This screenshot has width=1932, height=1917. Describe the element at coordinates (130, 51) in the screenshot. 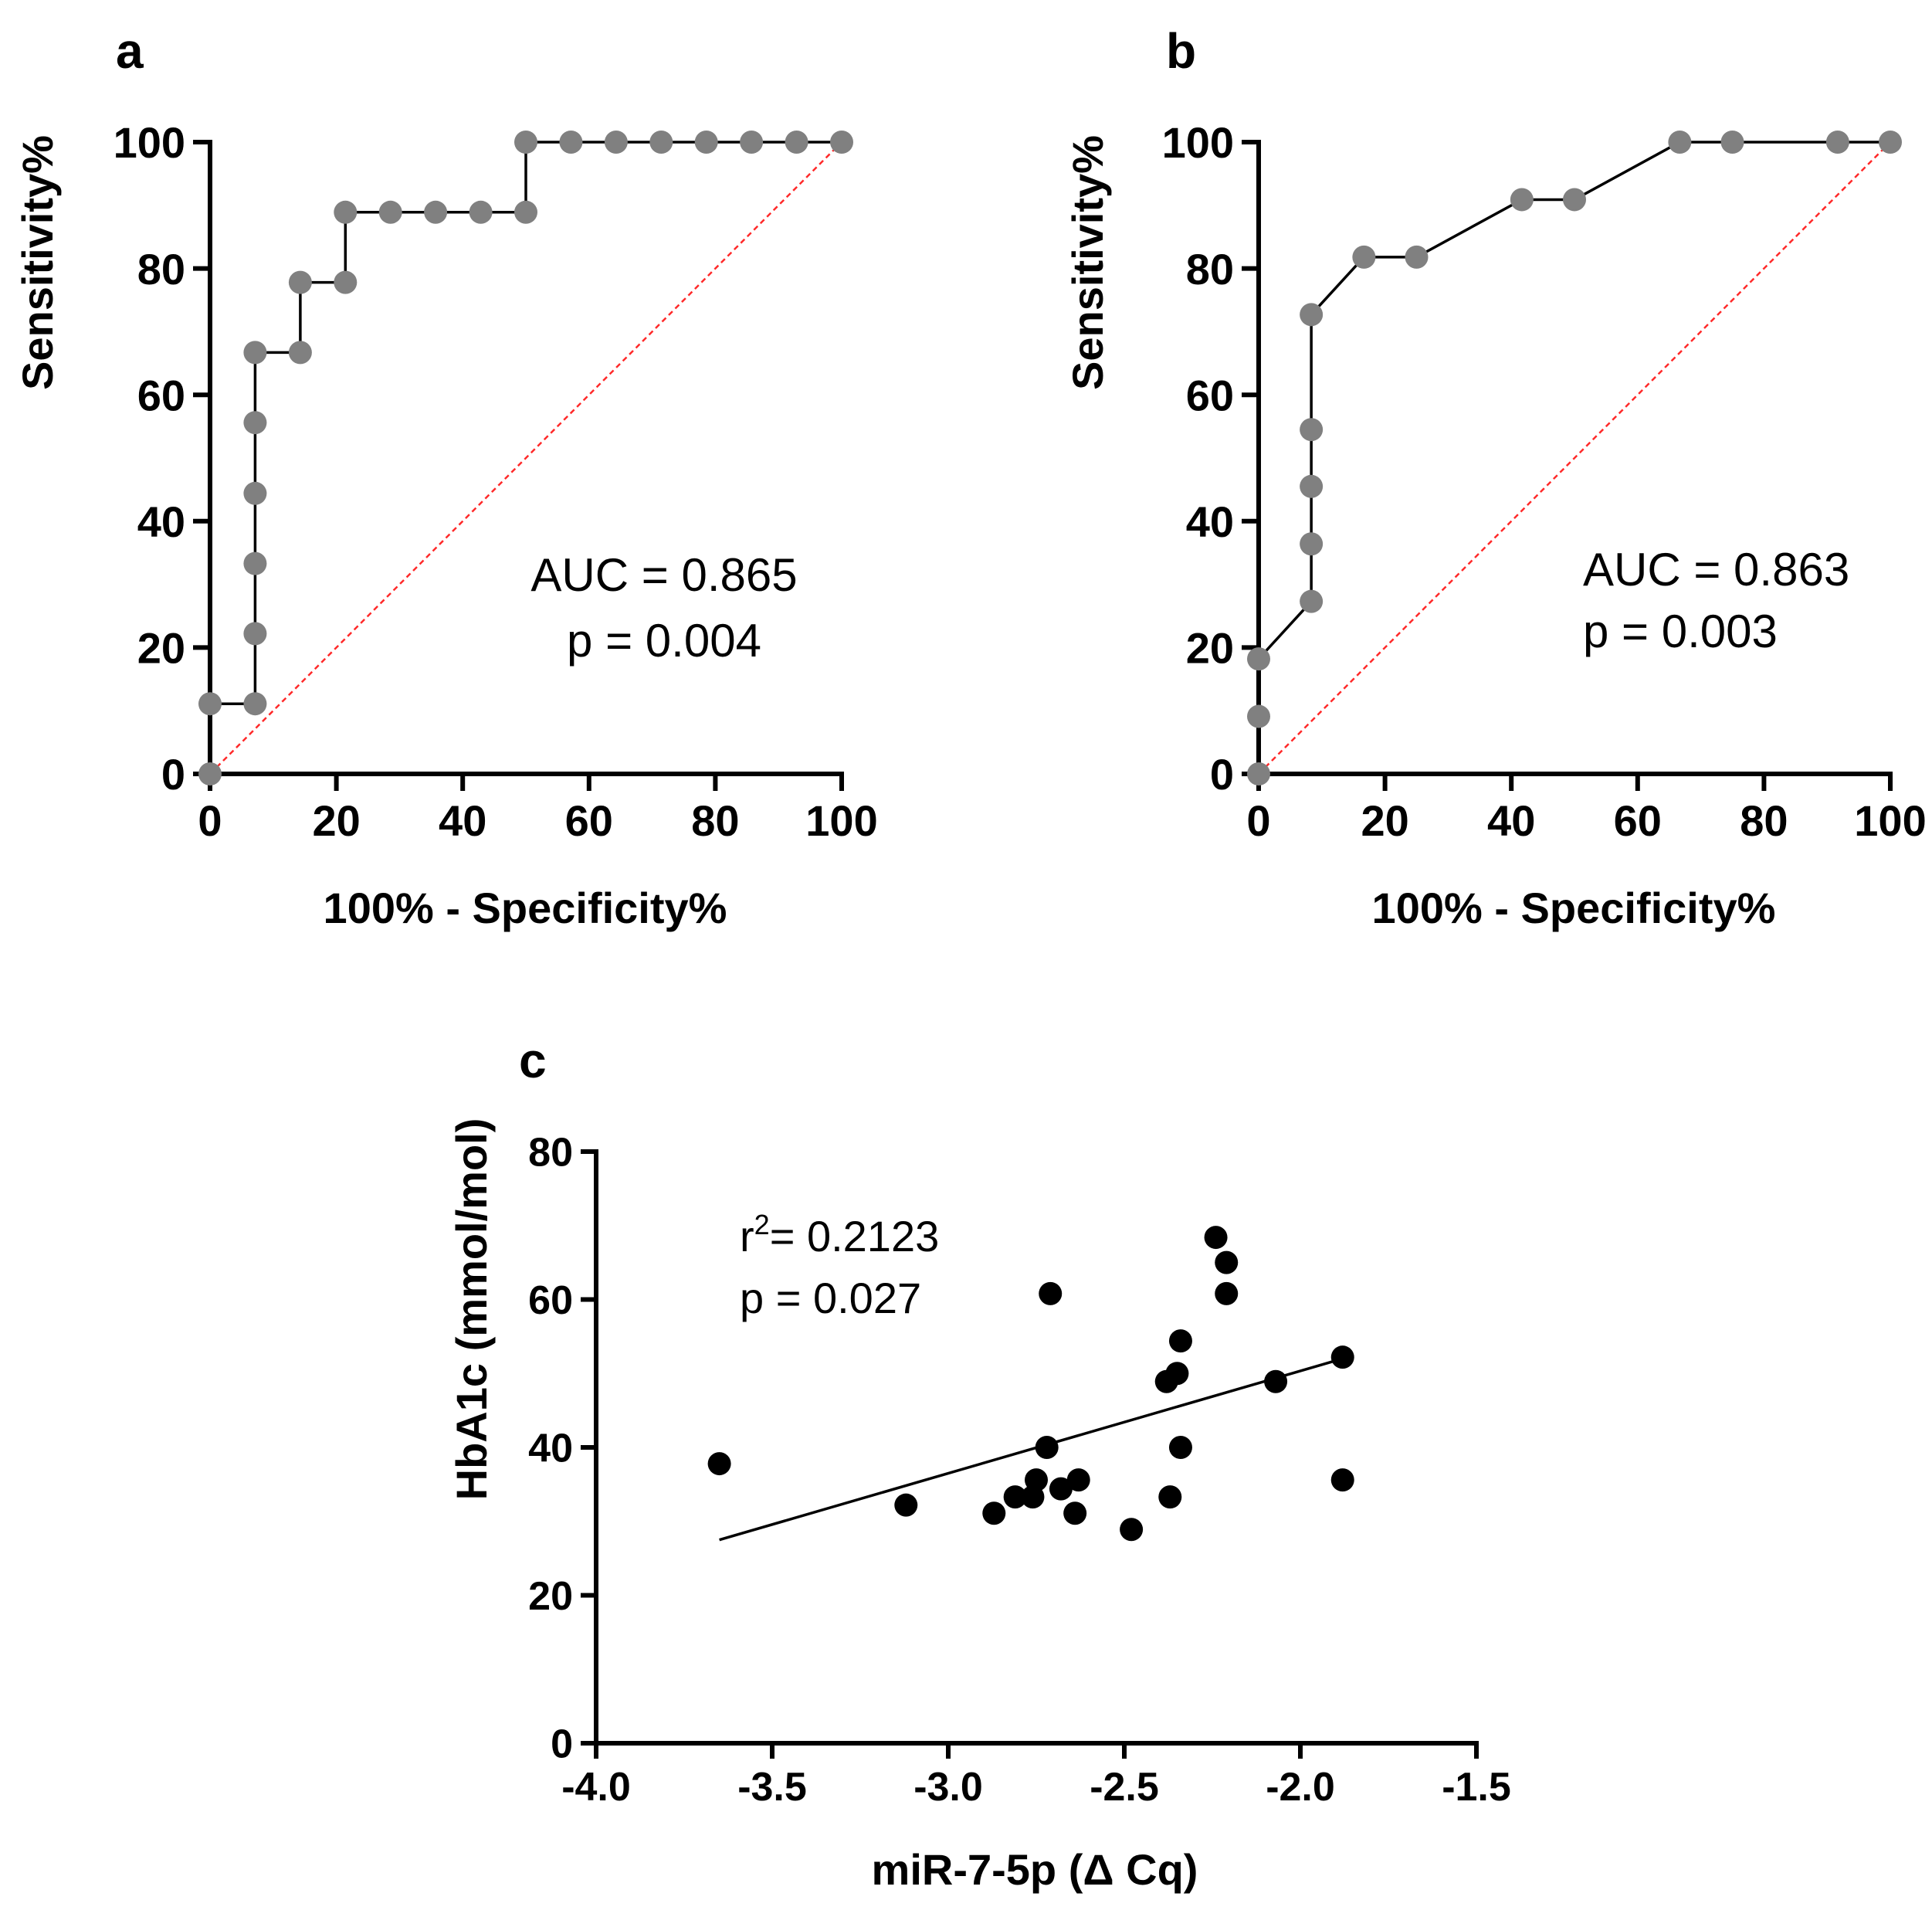

I see `panel-label-a: a` at that location.